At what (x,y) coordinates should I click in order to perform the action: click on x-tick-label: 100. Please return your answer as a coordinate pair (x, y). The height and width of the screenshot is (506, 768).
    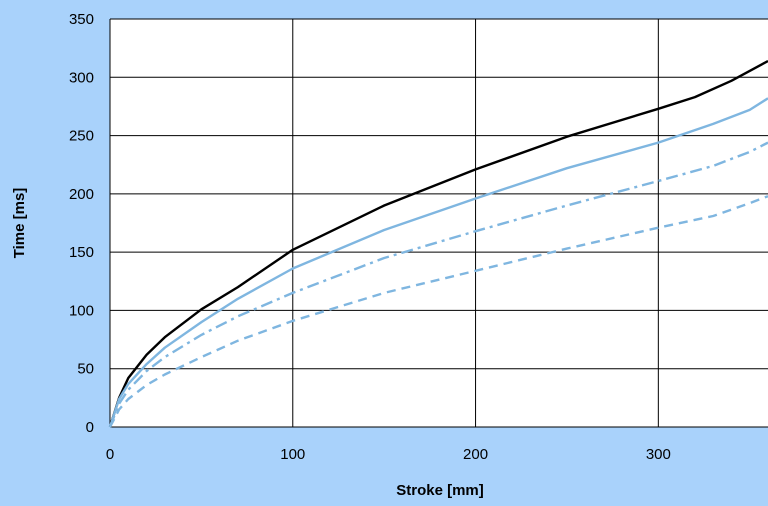
    Looking at the image, I should click on (292, 454).